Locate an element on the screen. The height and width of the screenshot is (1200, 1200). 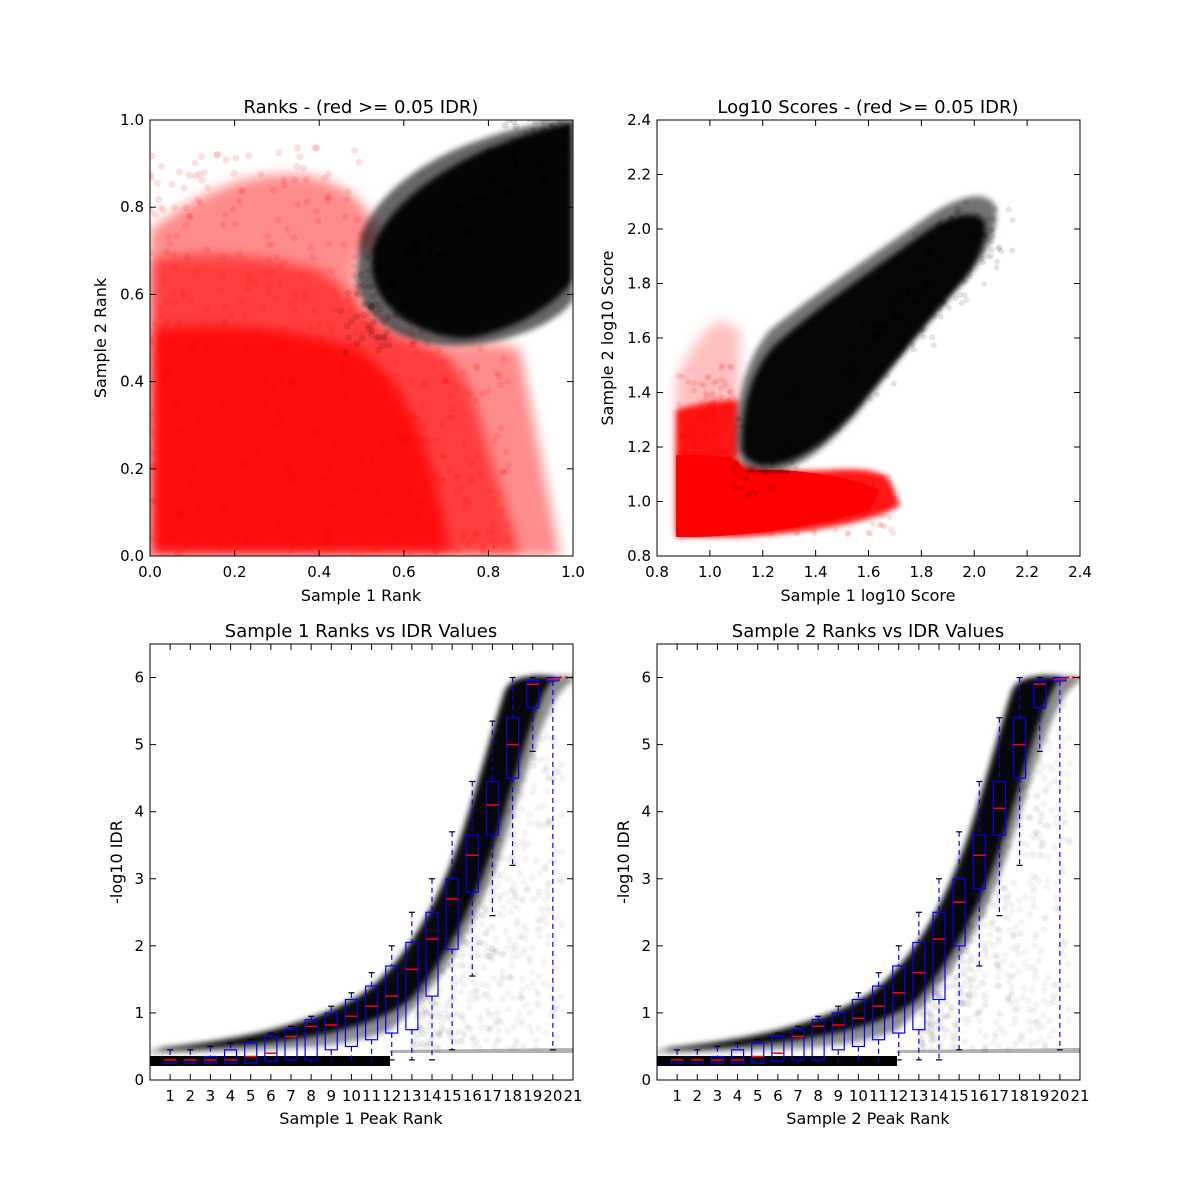
sample1-idr-xlabel: Sample 1 Peak Rank is located at coordinates (361, 1118).